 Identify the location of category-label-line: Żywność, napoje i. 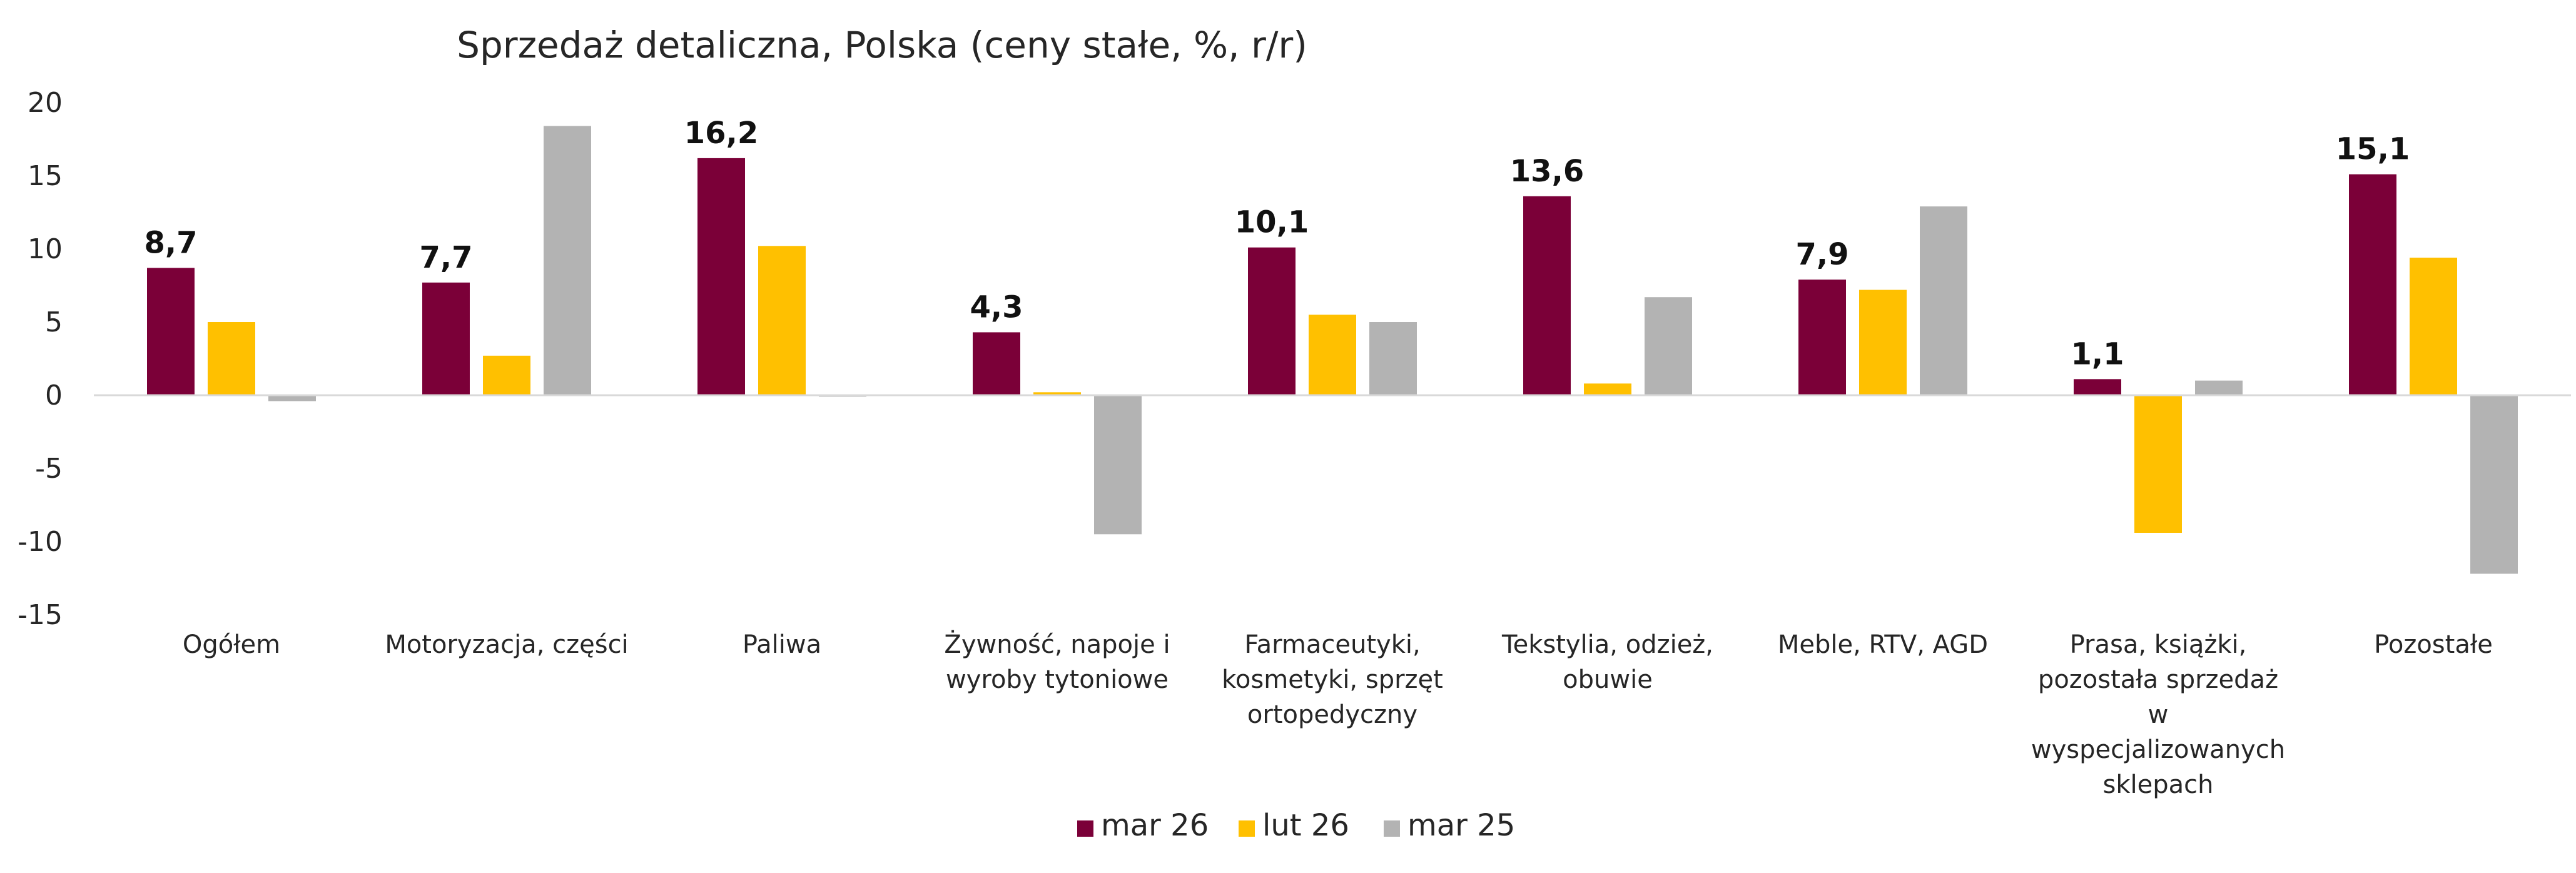
(1057, 644).